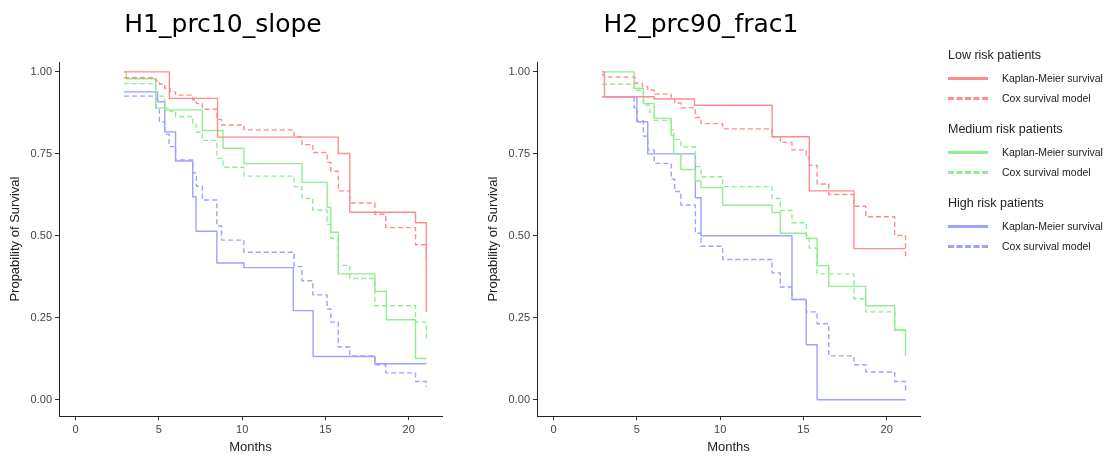  What do you see at coordinates (996, 203) in the screenshot?
I see `text: High risk patients` at bounding box center [996, 203].